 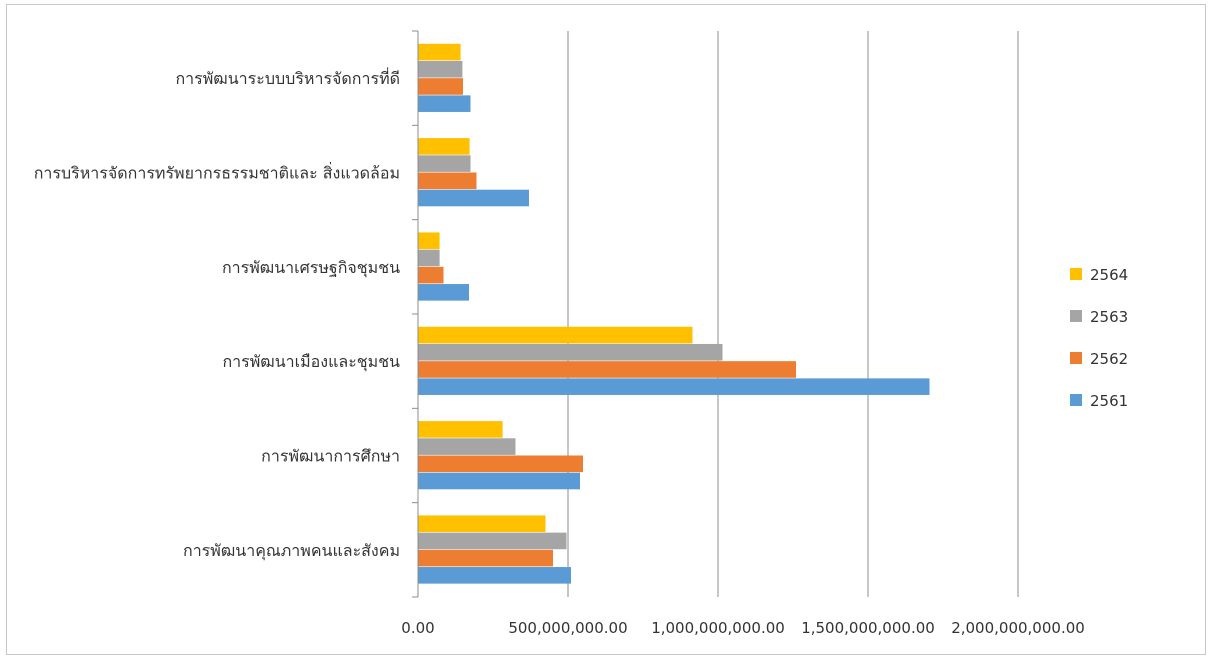 What do you see at coordinates (718, 628) in the screenshot?
I see `x-tick-label: 1,000,000,000.00` at bounding box center [718, 628].